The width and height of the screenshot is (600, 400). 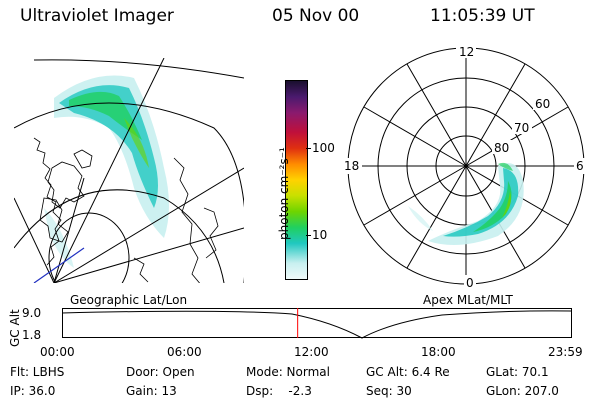 What do you see at coordinates (15, 328) in the screenshot?
I see `altitude-ylabel: GC Alt` at bounding box center [15, 328].